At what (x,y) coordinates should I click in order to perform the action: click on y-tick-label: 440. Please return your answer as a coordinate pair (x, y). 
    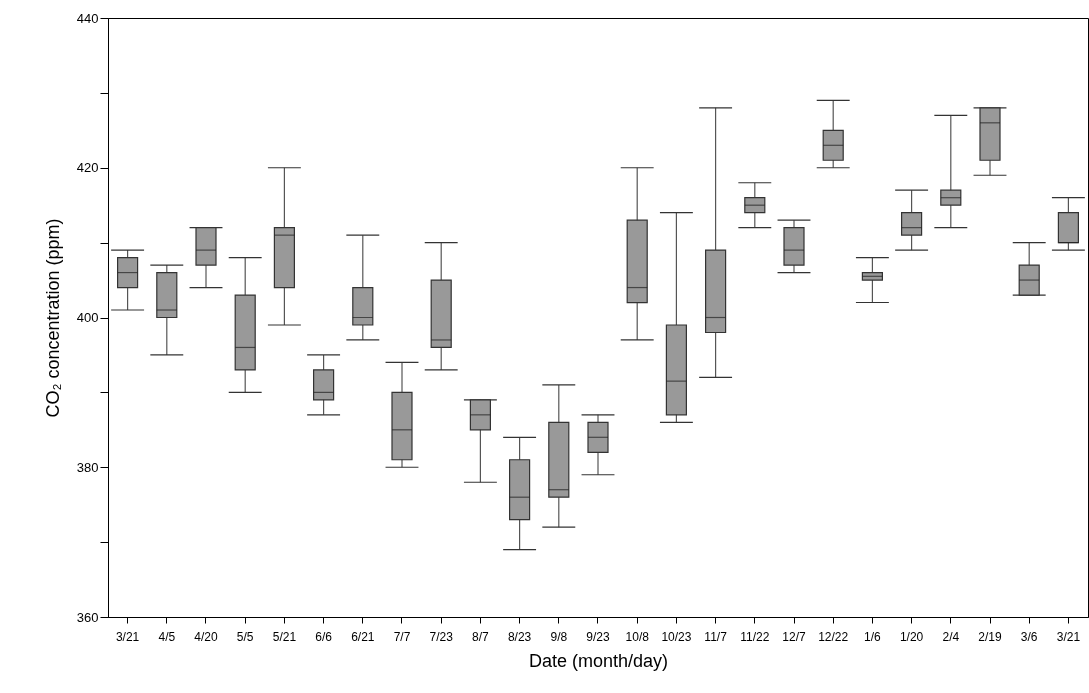
    Looking at the image, I should click on (87, 18).